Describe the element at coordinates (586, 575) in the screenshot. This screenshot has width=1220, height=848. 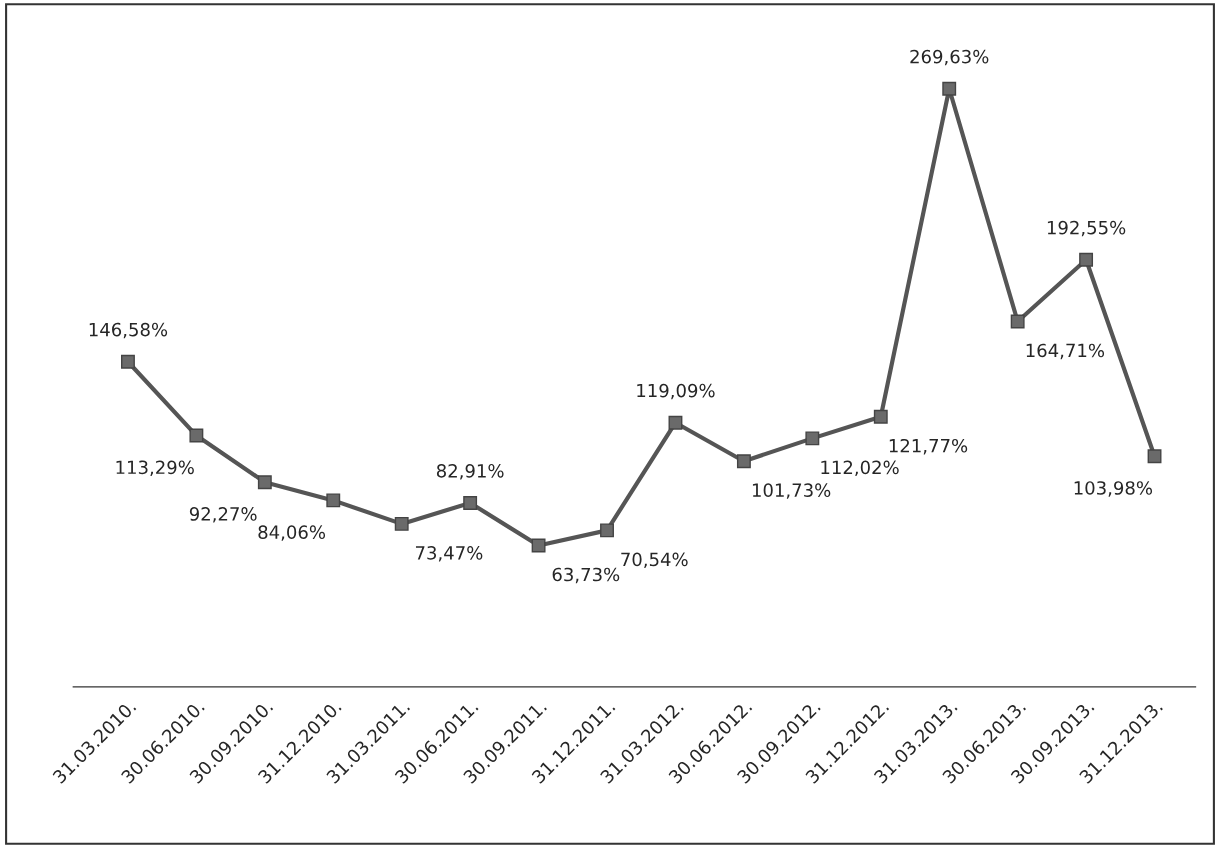
I see `data-label: 63,73%` at that location.